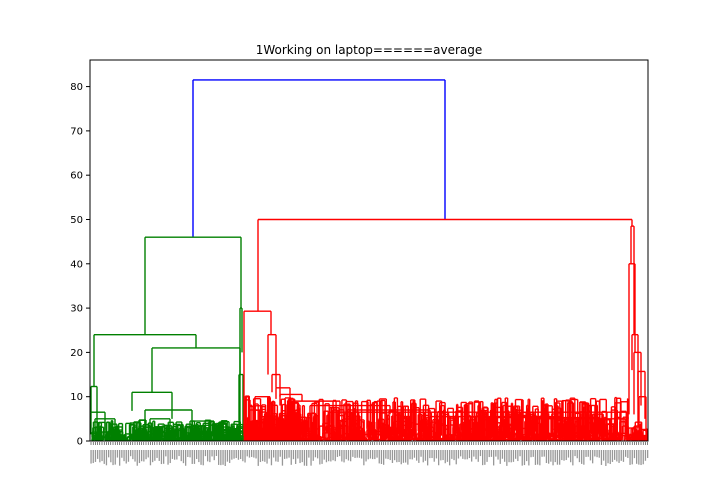 The image size is (720, 504). I want to click on y-axis: 0 10 20 30 40 50 60 70 80, so click(80, 265).